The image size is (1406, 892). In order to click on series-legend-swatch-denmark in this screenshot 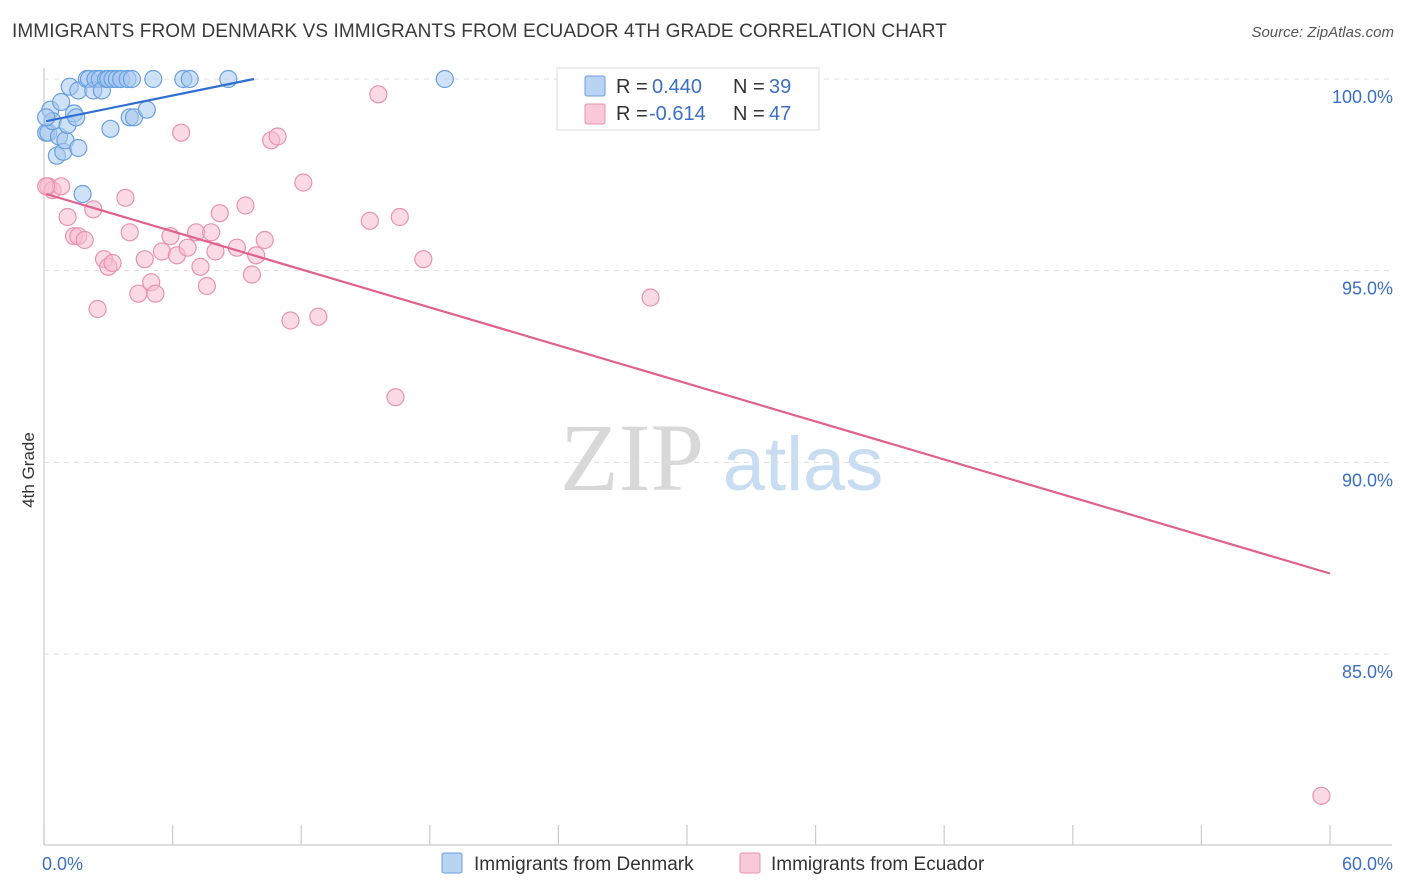, I will do `click(452, 863)`.